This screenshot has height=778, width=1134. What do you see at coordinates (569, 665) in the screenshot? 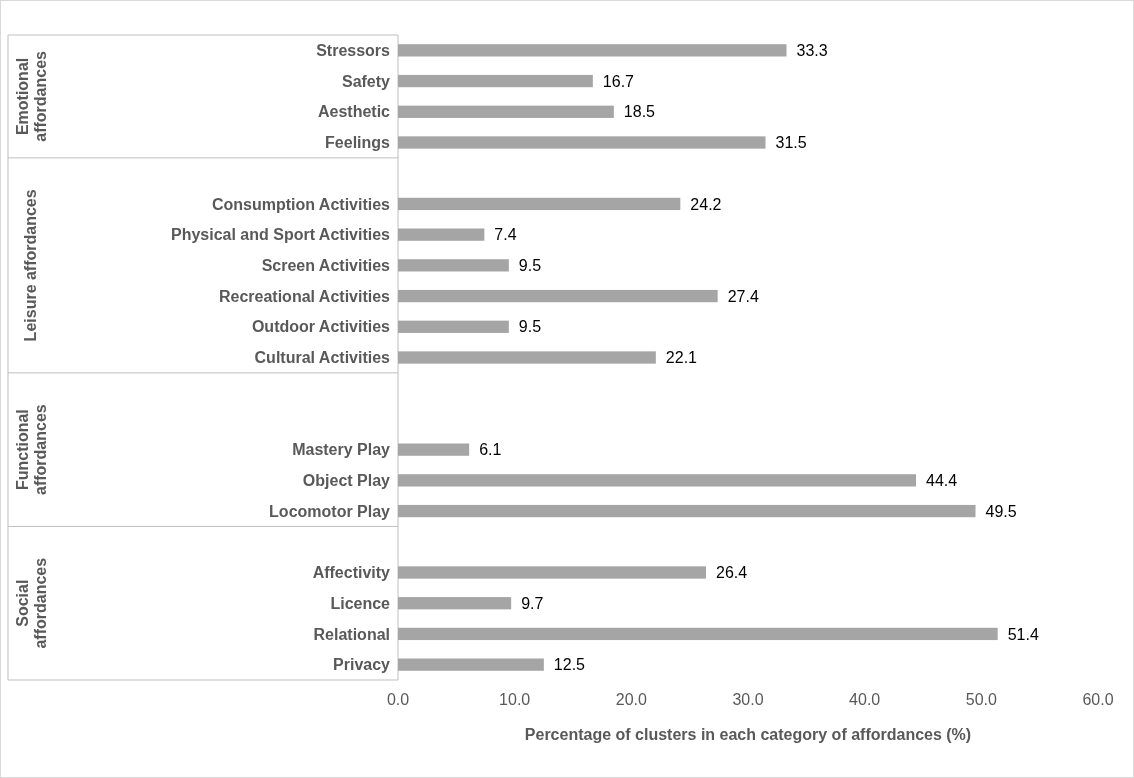
I see `data-label: 12.5` at bounding box center [569, 665].